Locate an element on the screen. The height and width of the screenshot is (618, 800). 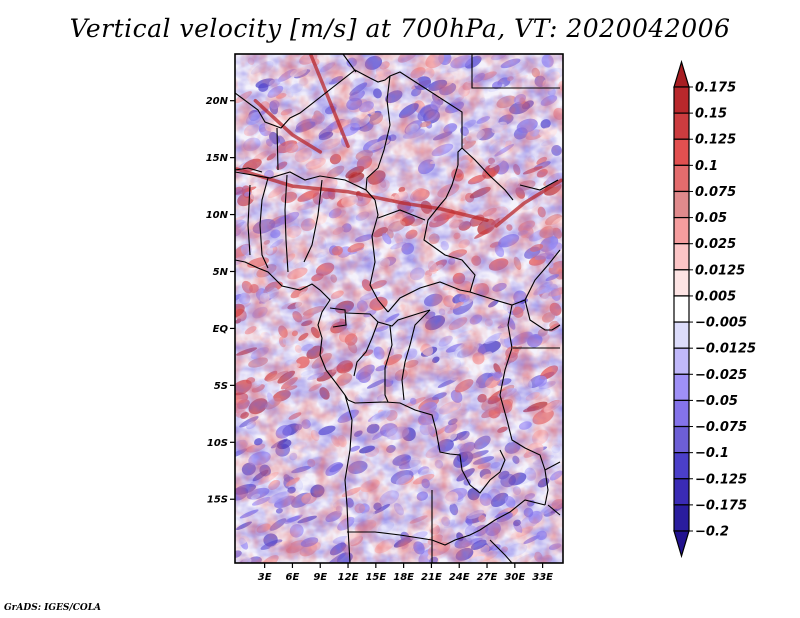
colorbar-label: 0.0125 is located at coordinates (720, 270).